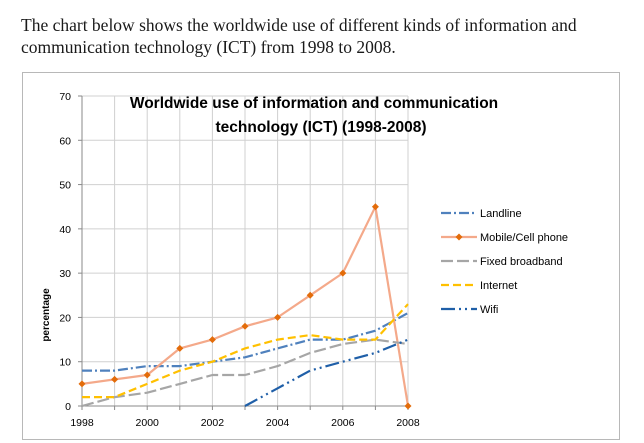  I want to click on y-tick-label: 0, so click(68, 407).